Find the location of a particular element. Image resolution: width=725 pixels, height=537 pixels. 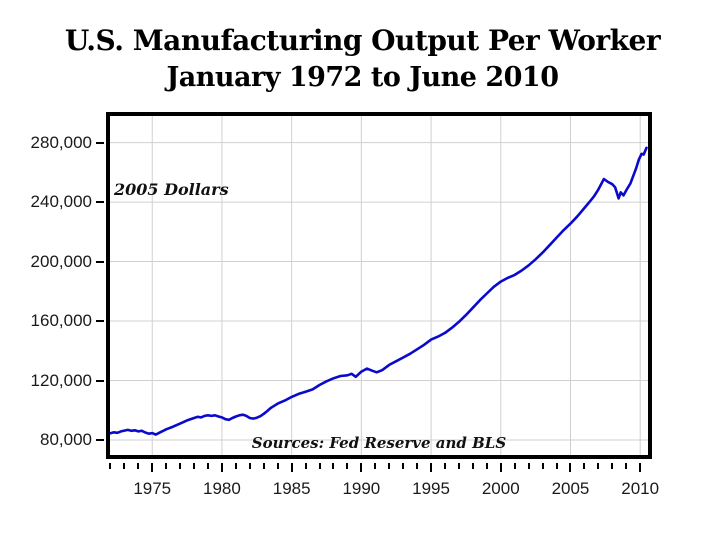

x-axis-label: 1980 is located at coordinates (222, 488).